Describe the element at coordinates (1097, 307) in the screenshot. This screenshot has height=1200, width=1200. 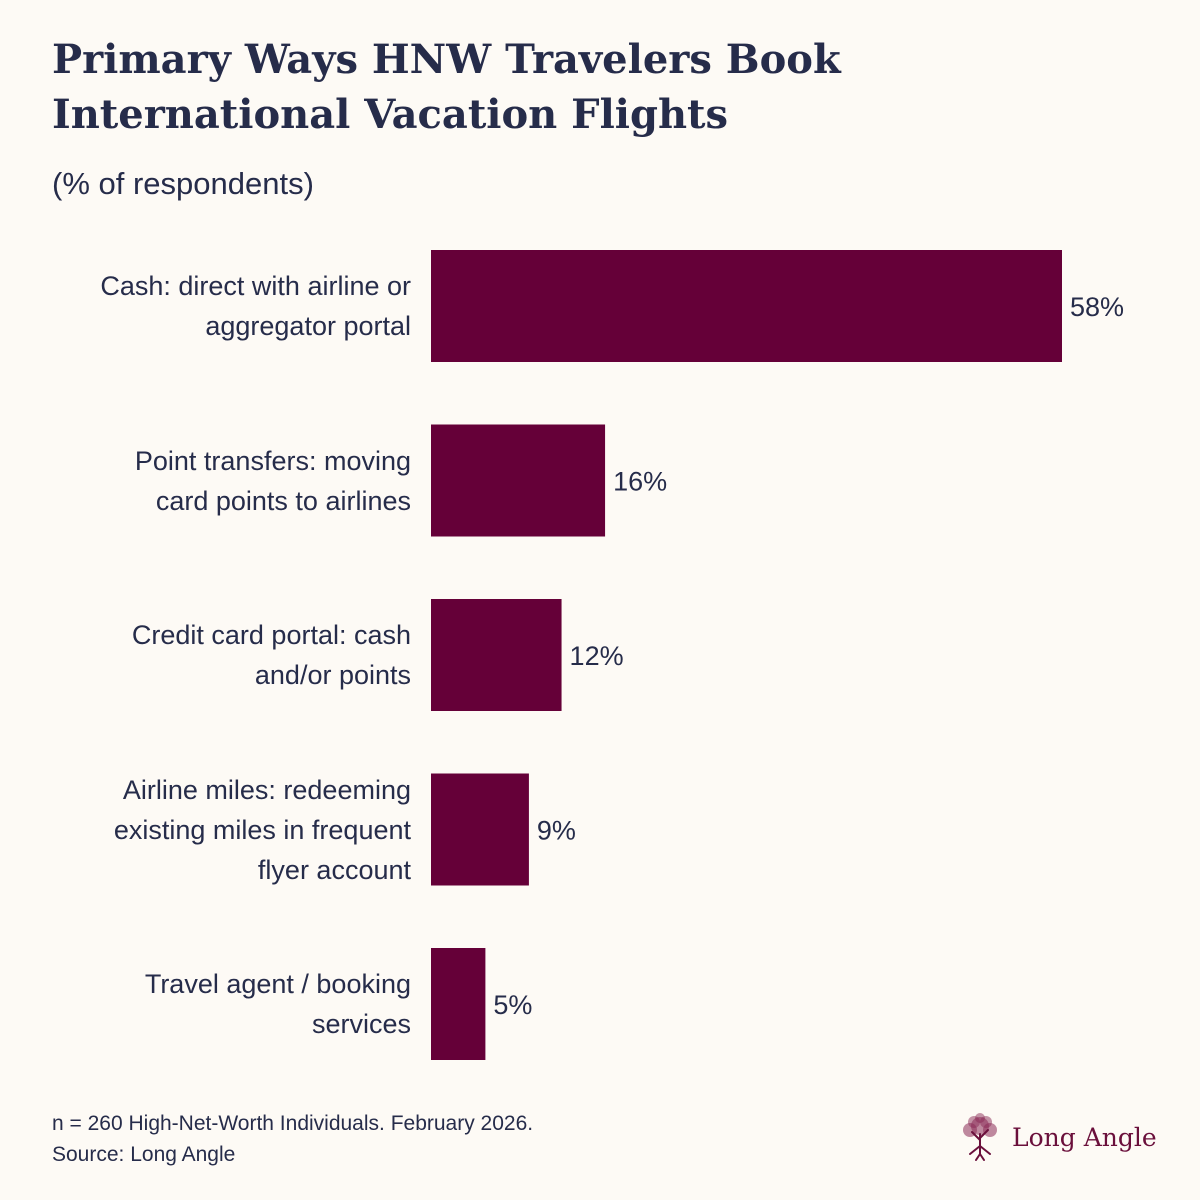
I see `value-label-1: 58%` at that location.